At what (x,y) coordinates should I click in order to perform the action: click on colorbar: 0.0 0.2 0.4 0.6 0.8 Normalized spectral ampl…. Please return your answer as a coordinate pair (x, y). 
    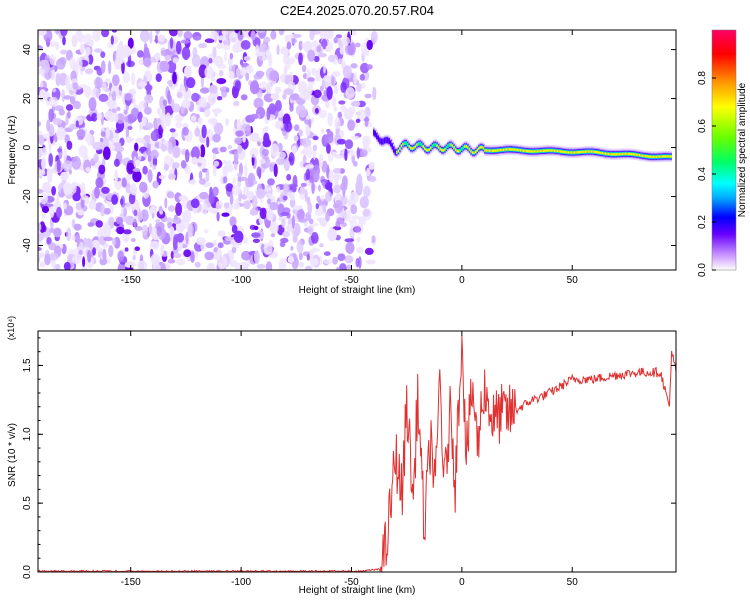
    Looking at the image, I should click on (722, 153).